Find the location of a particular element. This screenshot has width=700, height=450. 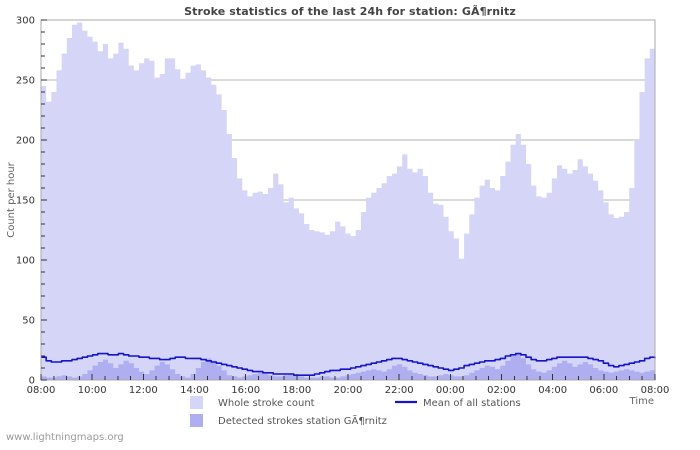

y-tick-label: 200 is located at coordinates (25, 141).